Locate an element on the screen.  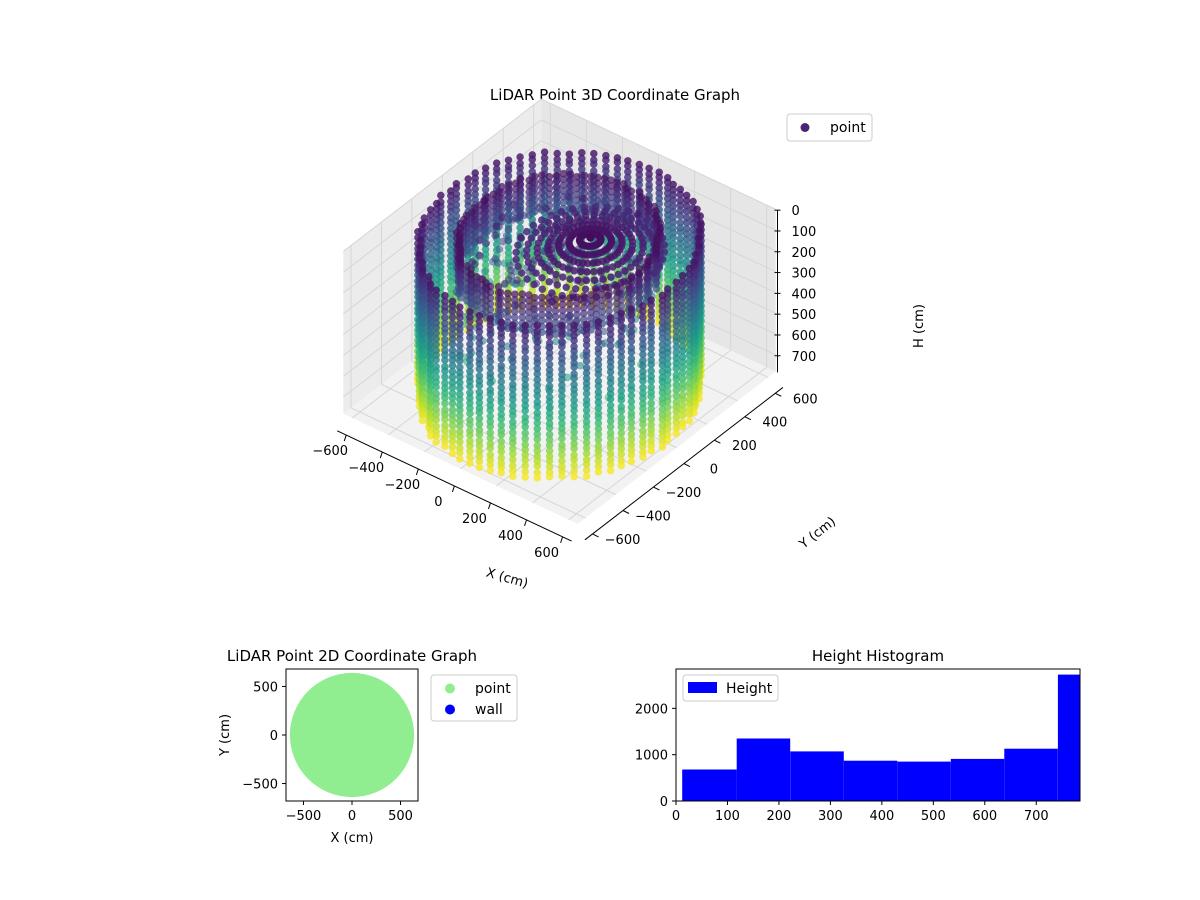
legend-label-point: point is located at coordinates (493, 689).